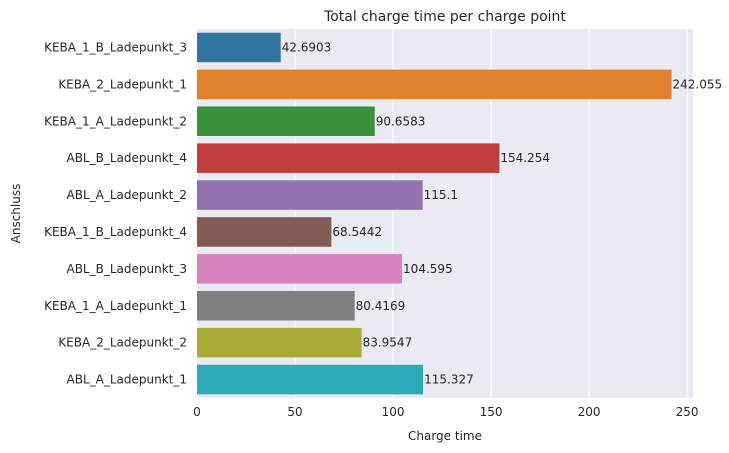 The height and width of the screenshot is (453, 729). I want to click on y-tick-label: ABL_A_Ladepunkt_1, so click(127, 380).